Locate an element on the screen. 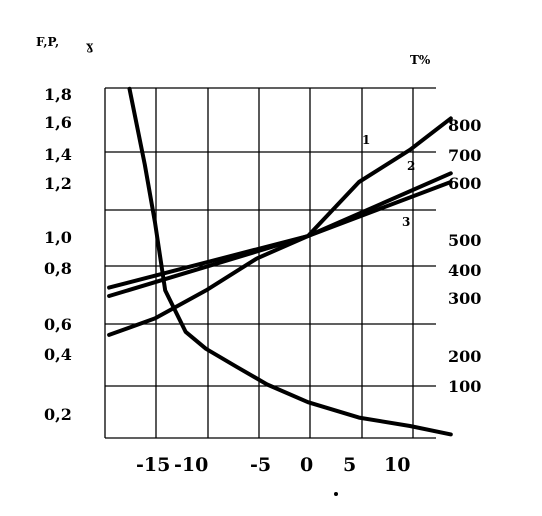 The height and width of the screenshot is (516, 542). stray-dot-icon is located at coordinates (336, 494).